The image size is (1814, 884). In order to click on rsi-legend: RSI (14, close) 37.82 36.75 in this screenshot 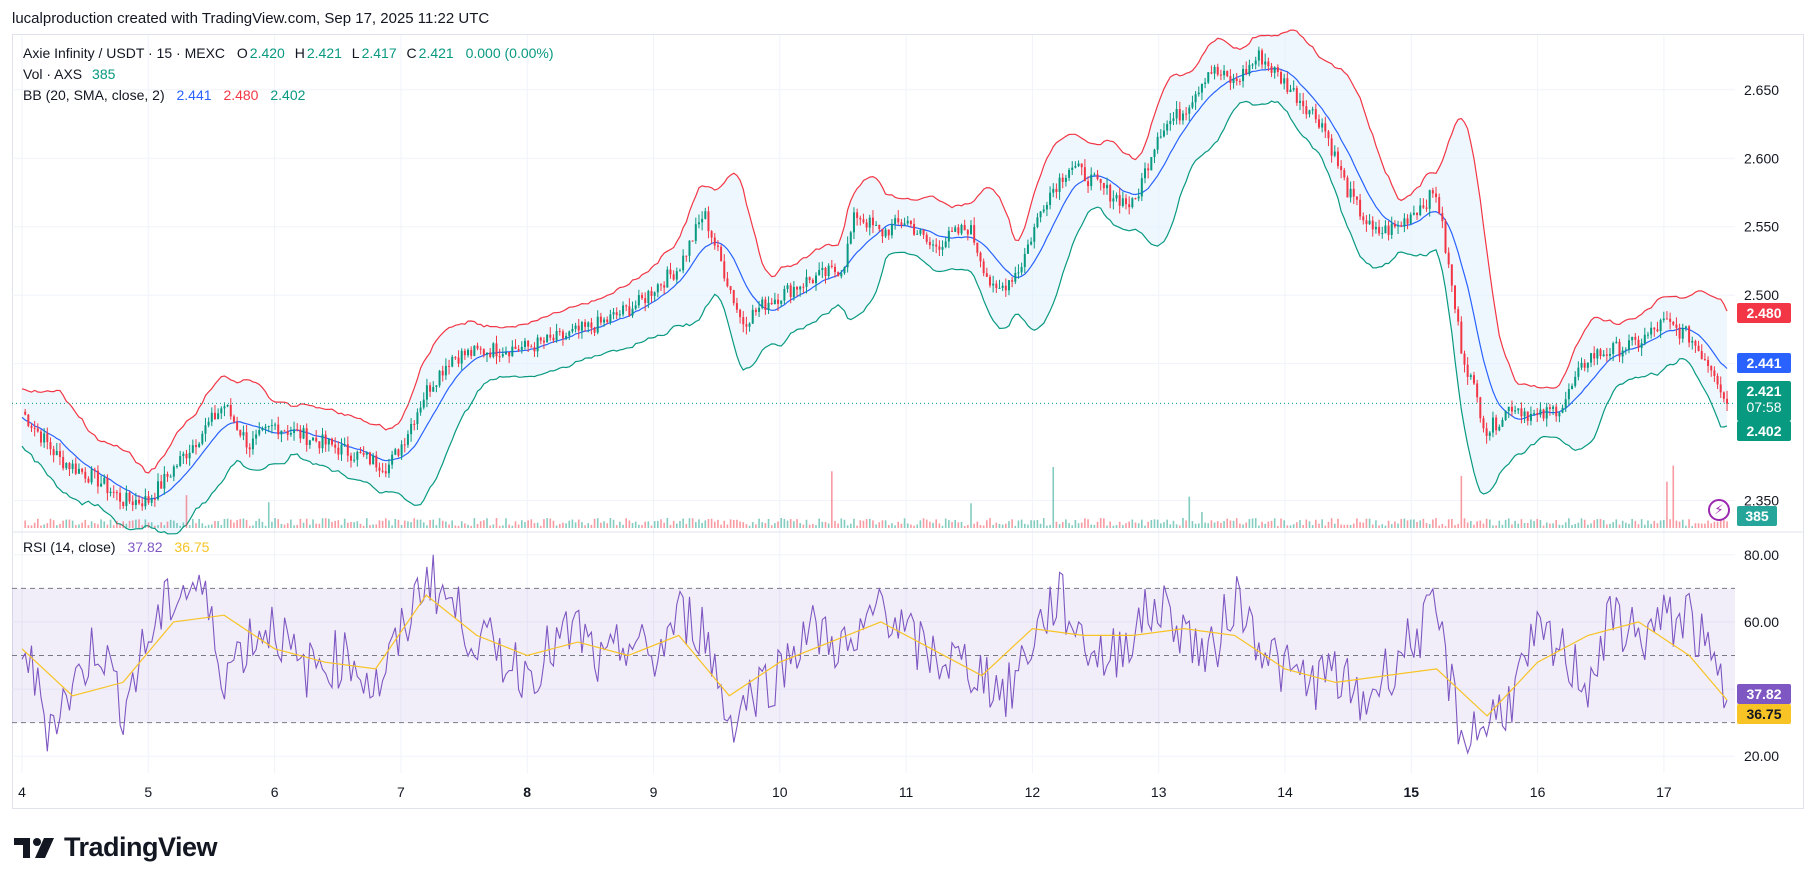, I will do `click(117, 547)`.